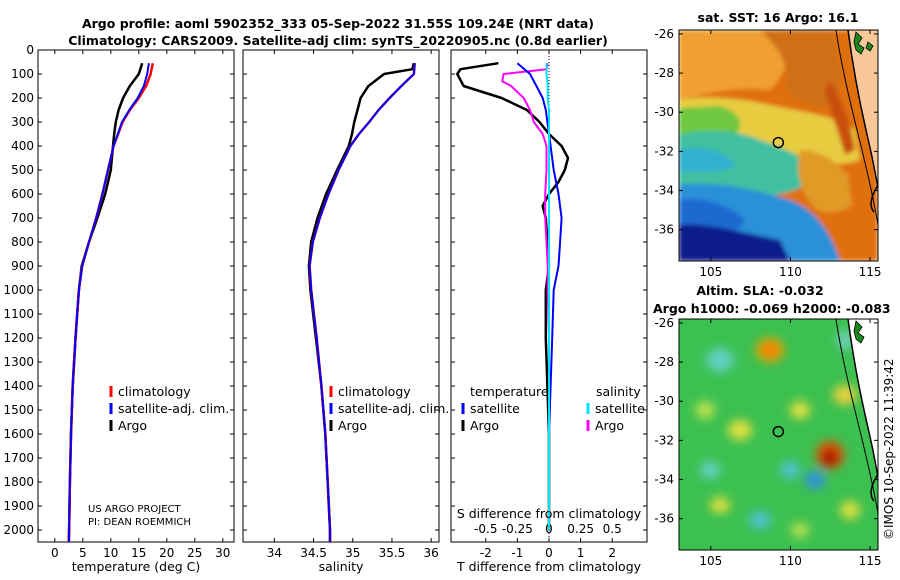 This screenshot has height=580, width=900. What do you see at coordinates (22, 122) in the screenshot?
I see `depth-tick-label: 300` at bounding box center [22, 122].